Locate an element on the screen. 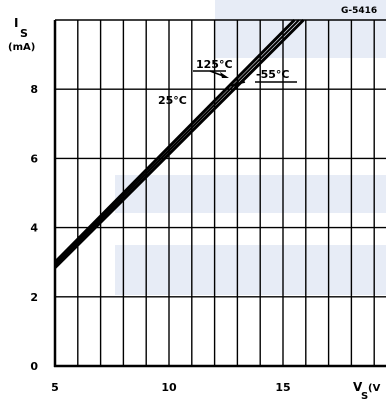 This screenshot has width=386, height=404. y-axis-label-main: I is located at coordinates (16, 23).